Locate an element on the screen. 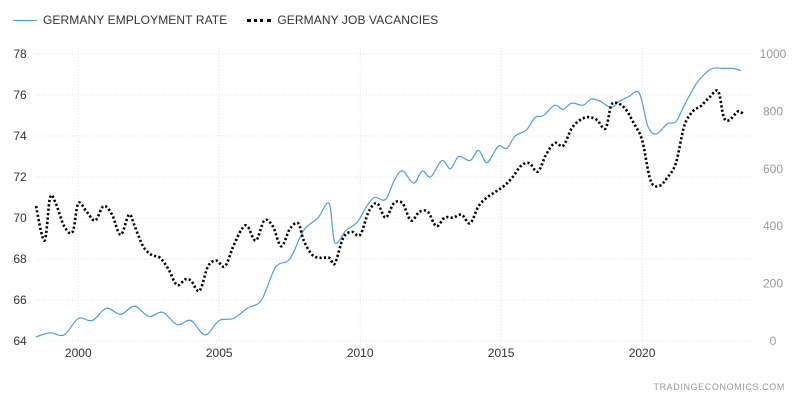  y-left-tick-label: 68 is located at coordinates (20, 259).